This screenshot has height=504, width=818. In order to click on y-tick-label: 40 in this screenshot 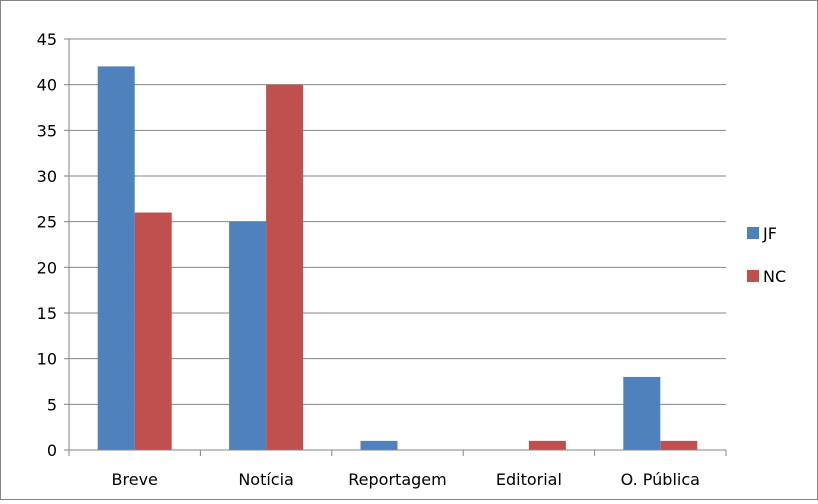, I will do `click(47, 85)`.